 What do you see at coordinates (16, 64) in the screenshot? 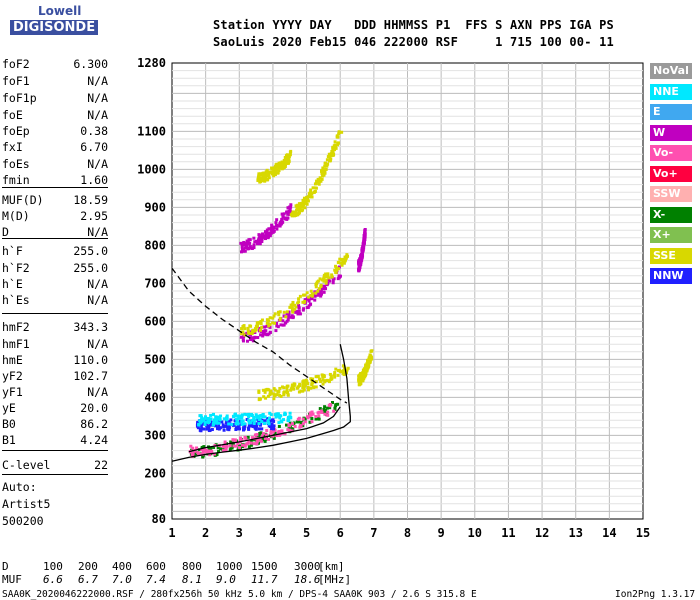
I see `param-name: foF2` at bounding box center [16, 64].